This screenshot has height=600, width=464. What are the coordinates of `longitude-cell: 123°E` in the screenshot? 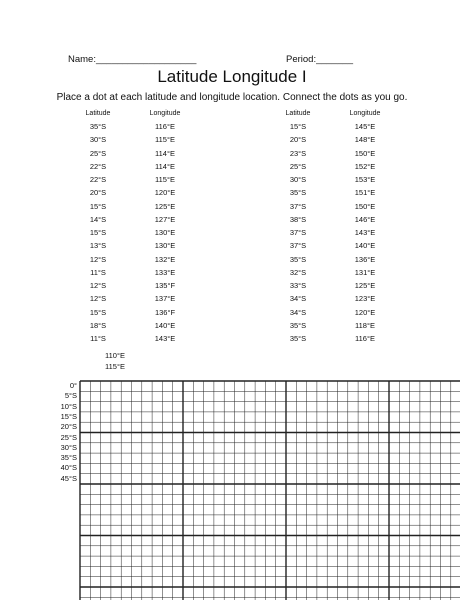 It's located at (365, 299).